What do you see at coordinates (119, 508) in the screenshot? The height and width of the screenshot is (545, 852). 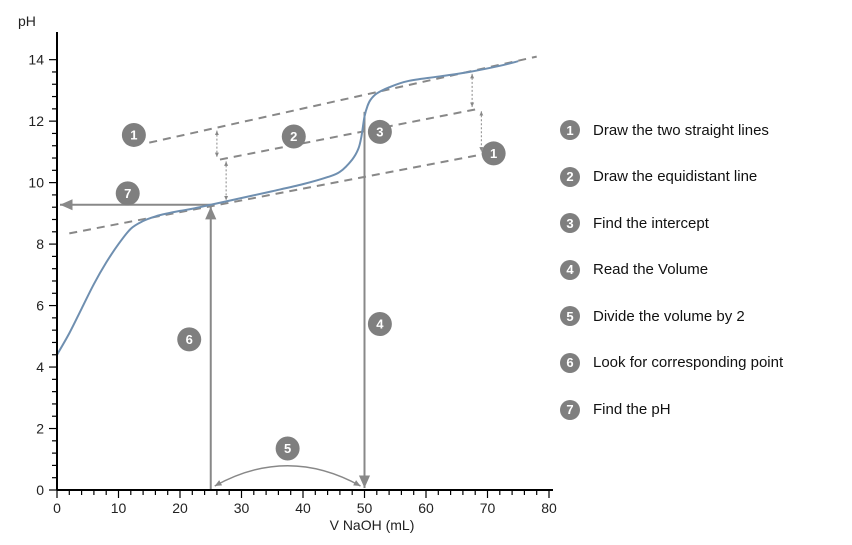 I see `x-tick-label: 10` at bounding box center [119, 508].